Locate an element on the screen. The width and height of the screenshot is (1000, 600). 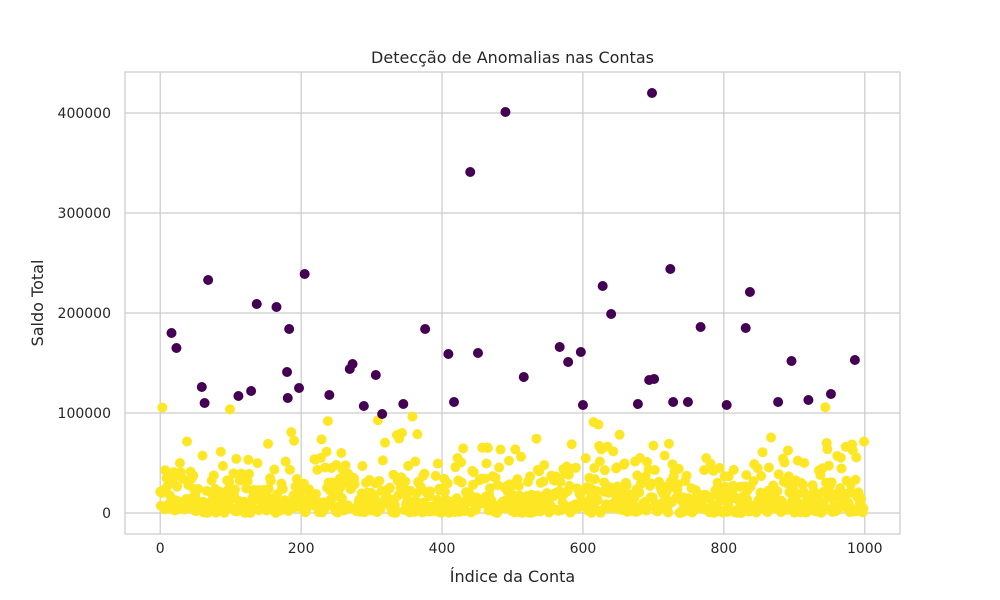
x-tick-label: 200 is located at coordinates (301, 549).